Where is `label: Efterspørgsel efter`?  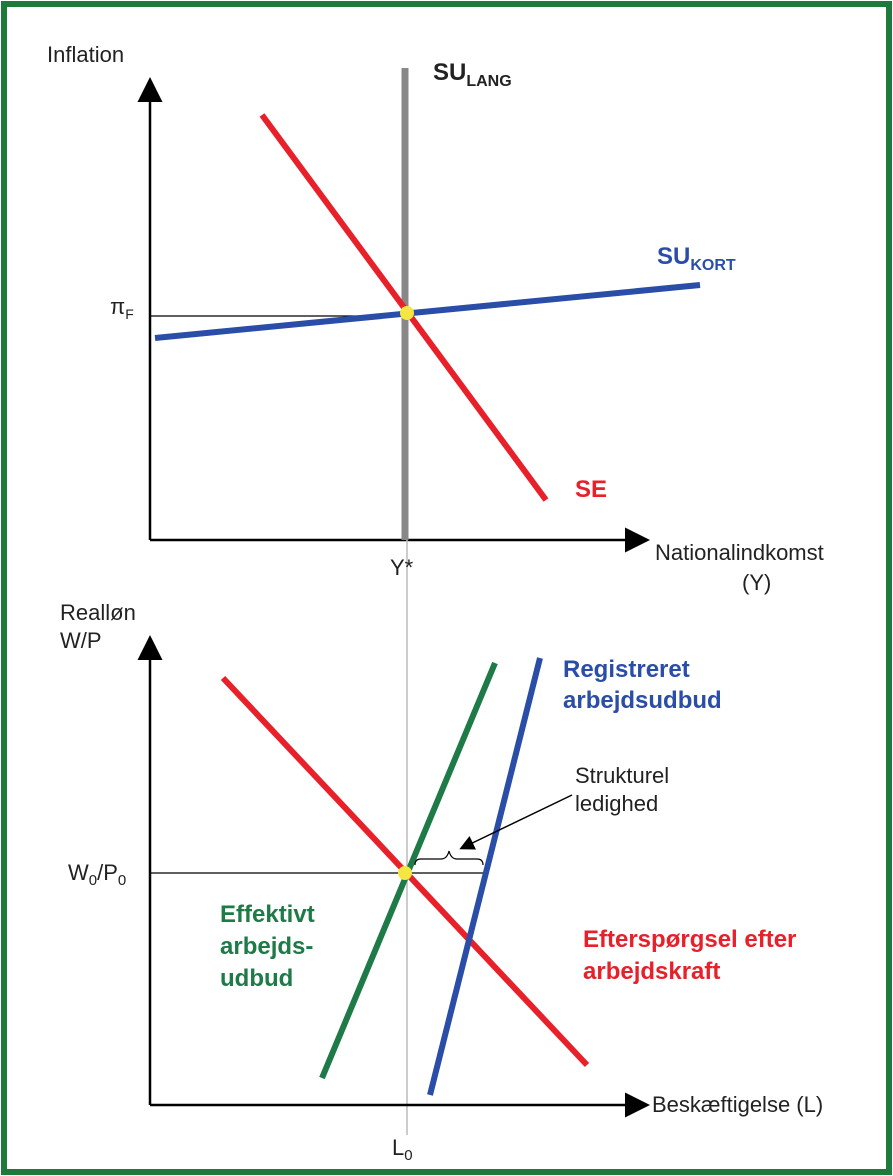
label: Efterspørgsel efter is located at coordinates (689, 939).